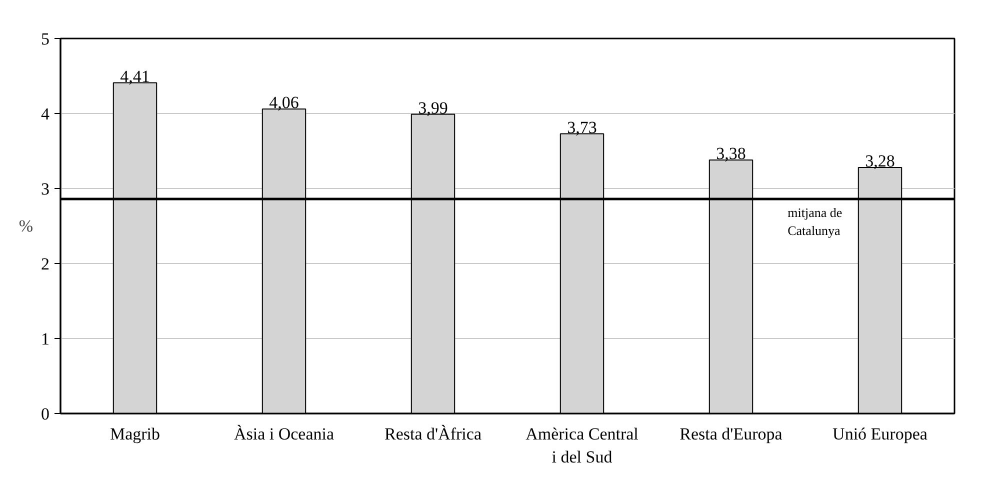 The image size is (984, 483). What do you see at coordinates (135, 76) in the screenshot?
I see `data-label: 4,41` at bounding box center [135, 76].